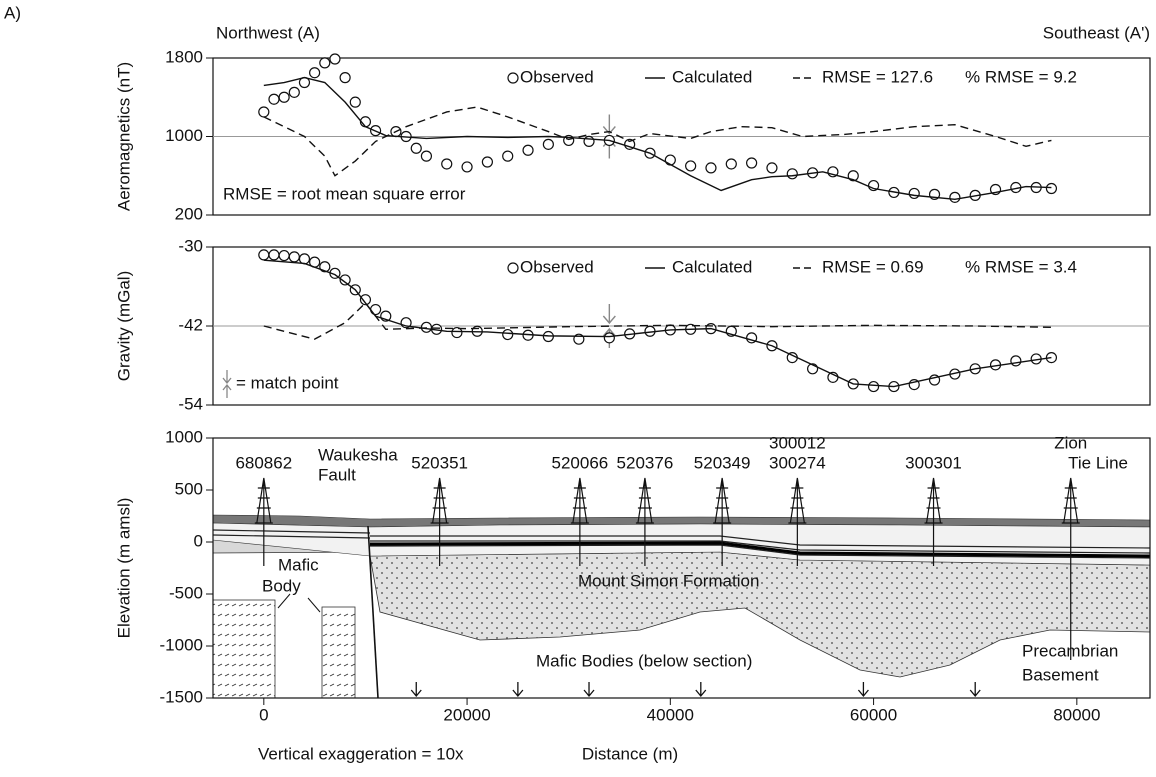 Image resolution: width=1156 pixels, height=777 pixels. I want to click on well-label: 520376, so click(645, 462).